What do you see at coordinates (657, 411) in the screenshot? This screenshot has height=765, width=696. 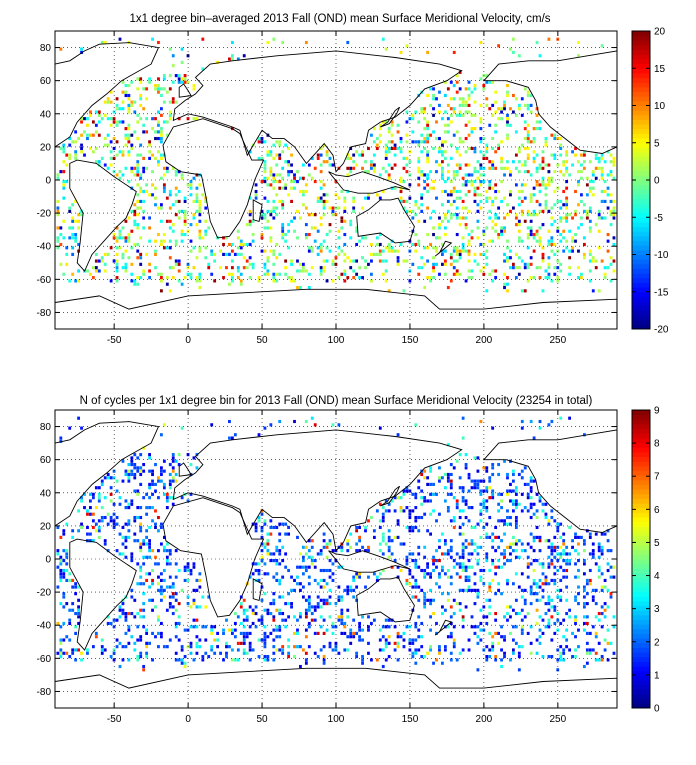 I see `colorbar-tick-label: 9` at bounding box center [657, 411].